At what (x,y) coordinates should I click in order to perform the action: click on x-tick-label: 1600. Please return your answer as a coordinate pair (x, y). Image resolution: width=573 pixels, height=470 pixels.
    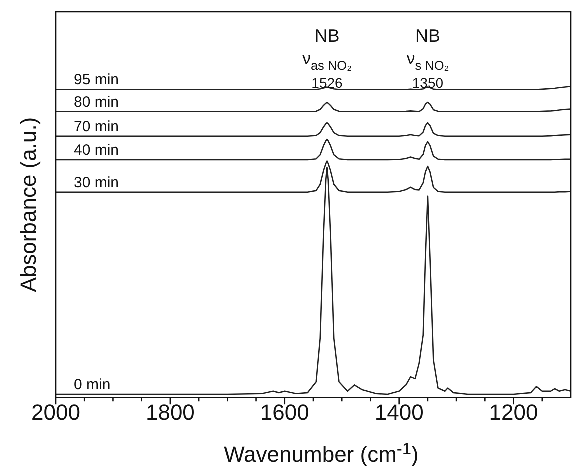
    Looking at the image, I should click on (285, 412).